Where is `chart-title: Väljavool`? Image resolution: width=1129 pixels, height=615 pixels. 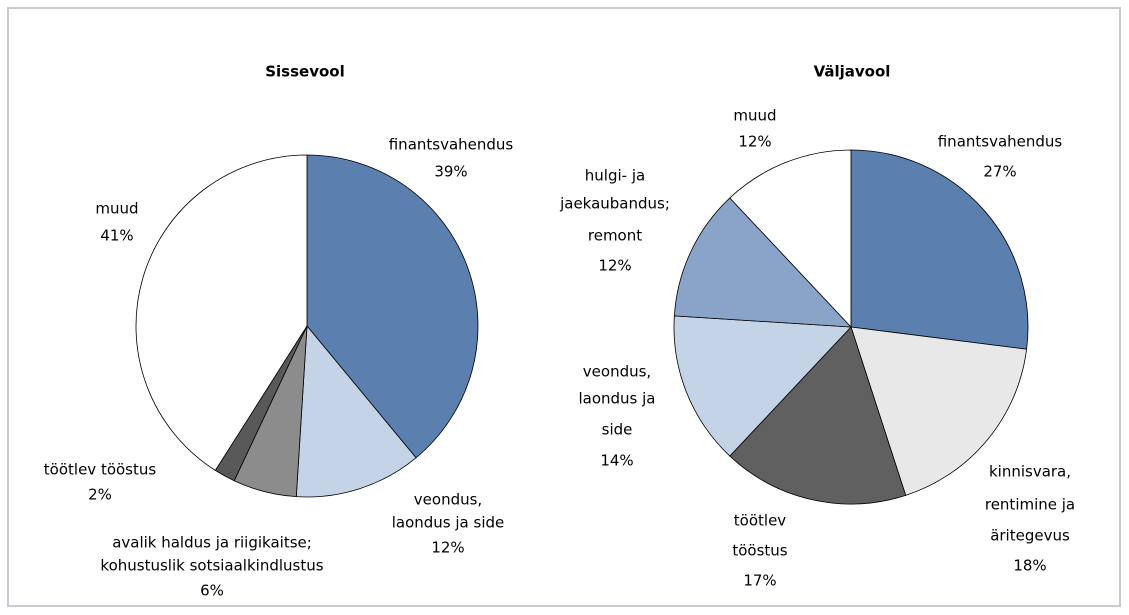
chart-title: Väljavool is located at coordinates (852, 72).